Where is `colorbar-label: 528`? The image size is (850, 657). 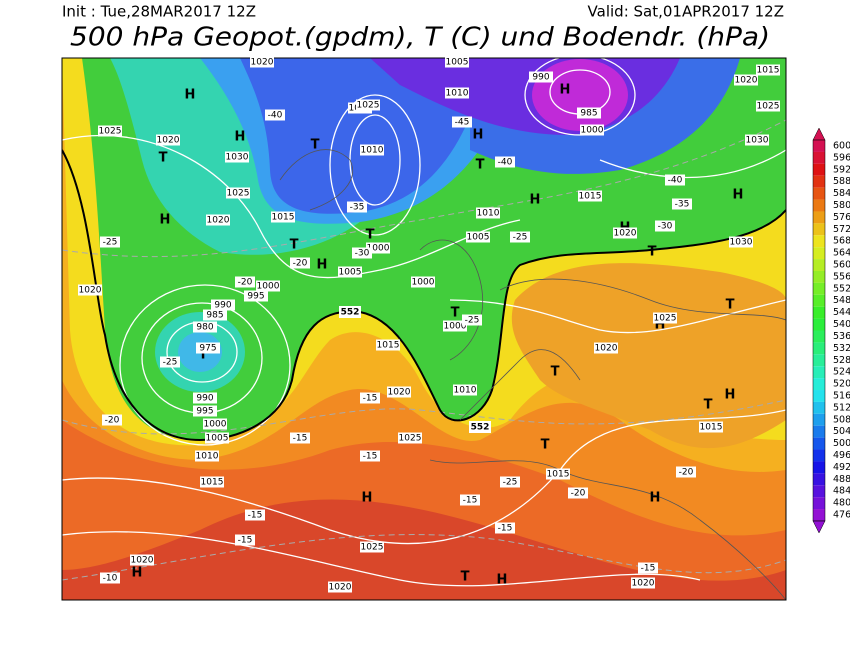 colorbar-label: 528 is located at coordinates (841, 360).